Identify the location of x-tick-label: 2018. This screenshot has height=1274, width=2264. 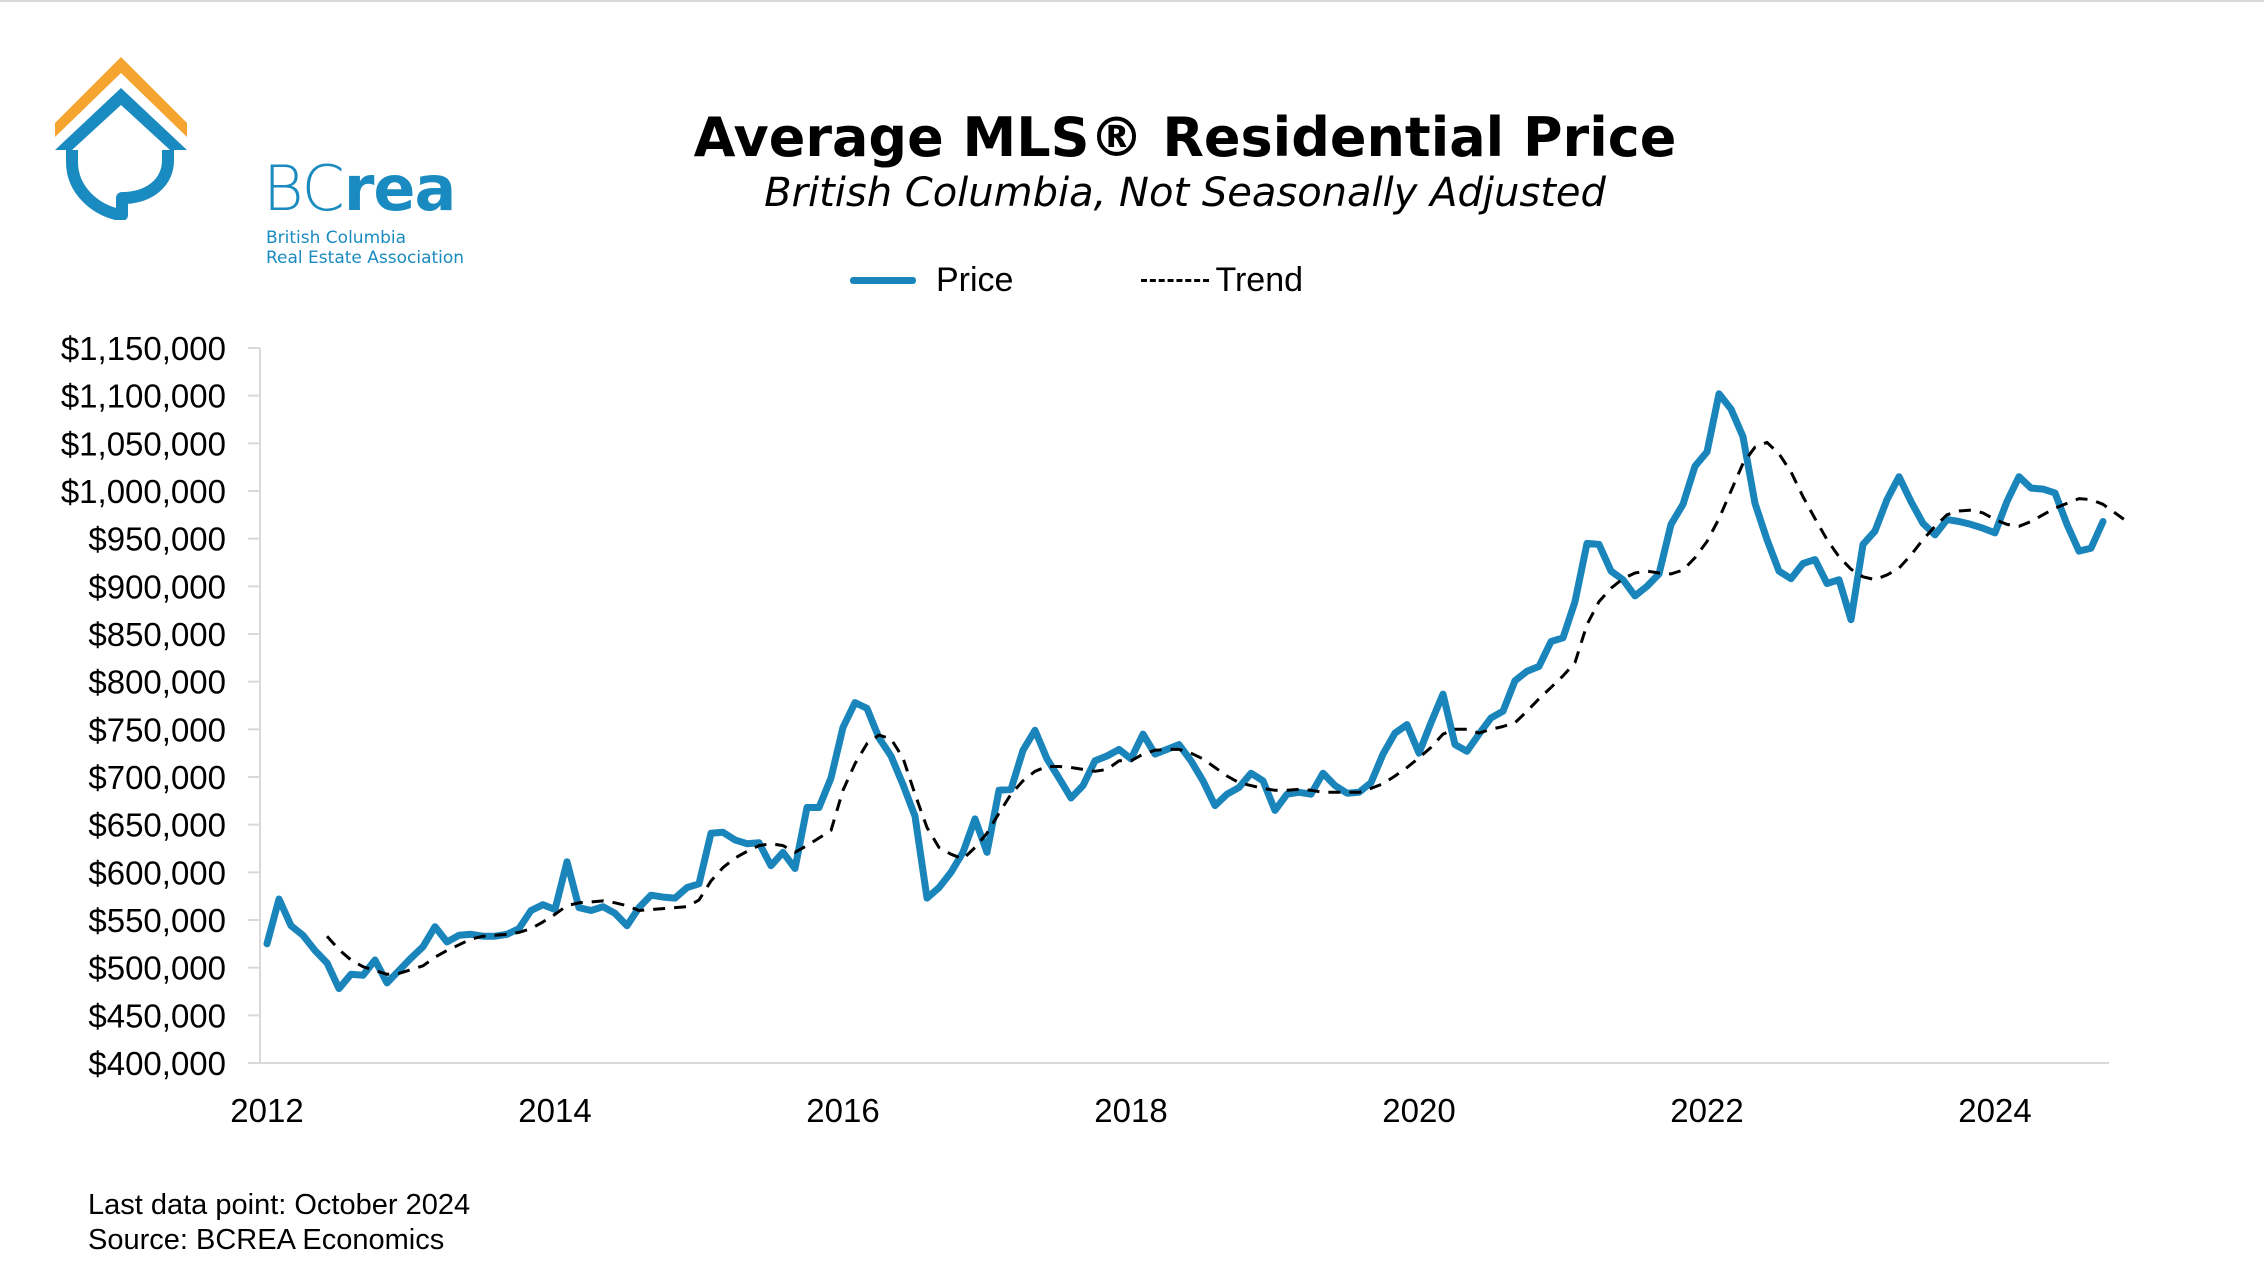
(1130, 1110).